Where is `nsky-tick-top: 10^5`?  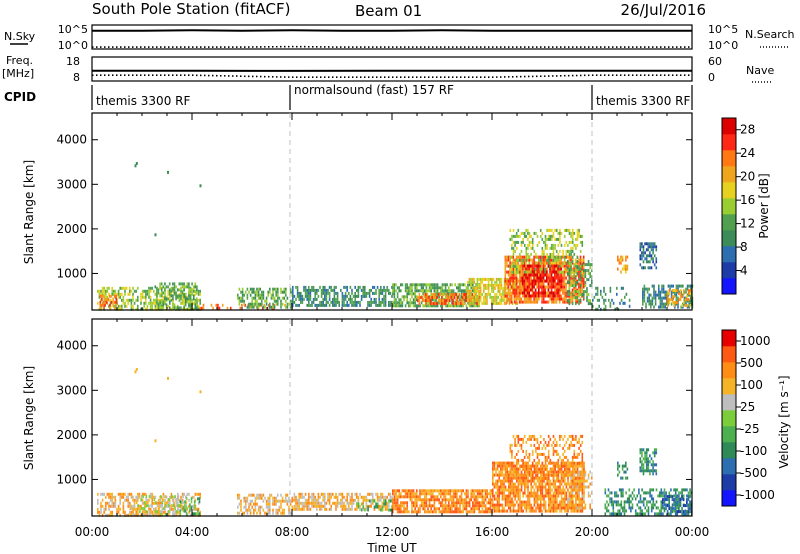 nsky-tick-top: 10^5 is located at coordinates (73, 29).